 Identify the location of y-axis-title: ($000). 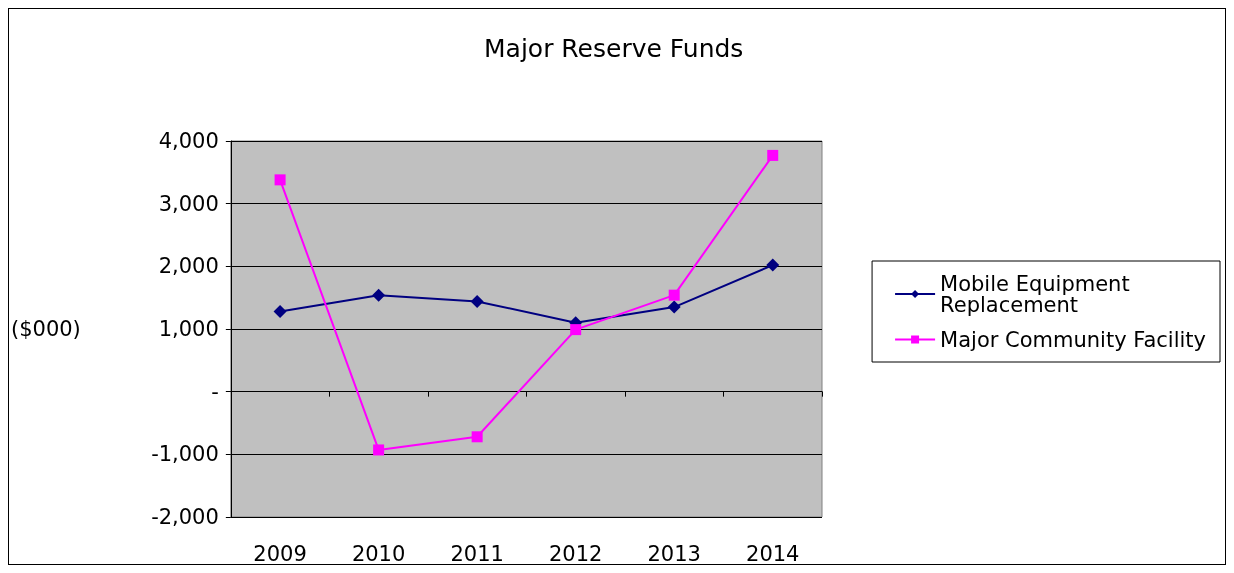
(45, 329).